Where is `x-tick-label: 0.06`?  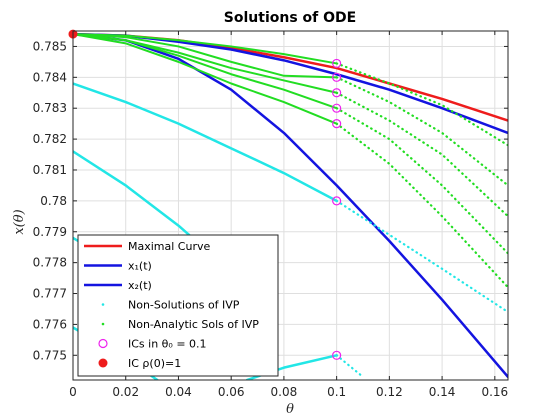
x-tick-label: 0.06 is located at coordinates (231, 392).